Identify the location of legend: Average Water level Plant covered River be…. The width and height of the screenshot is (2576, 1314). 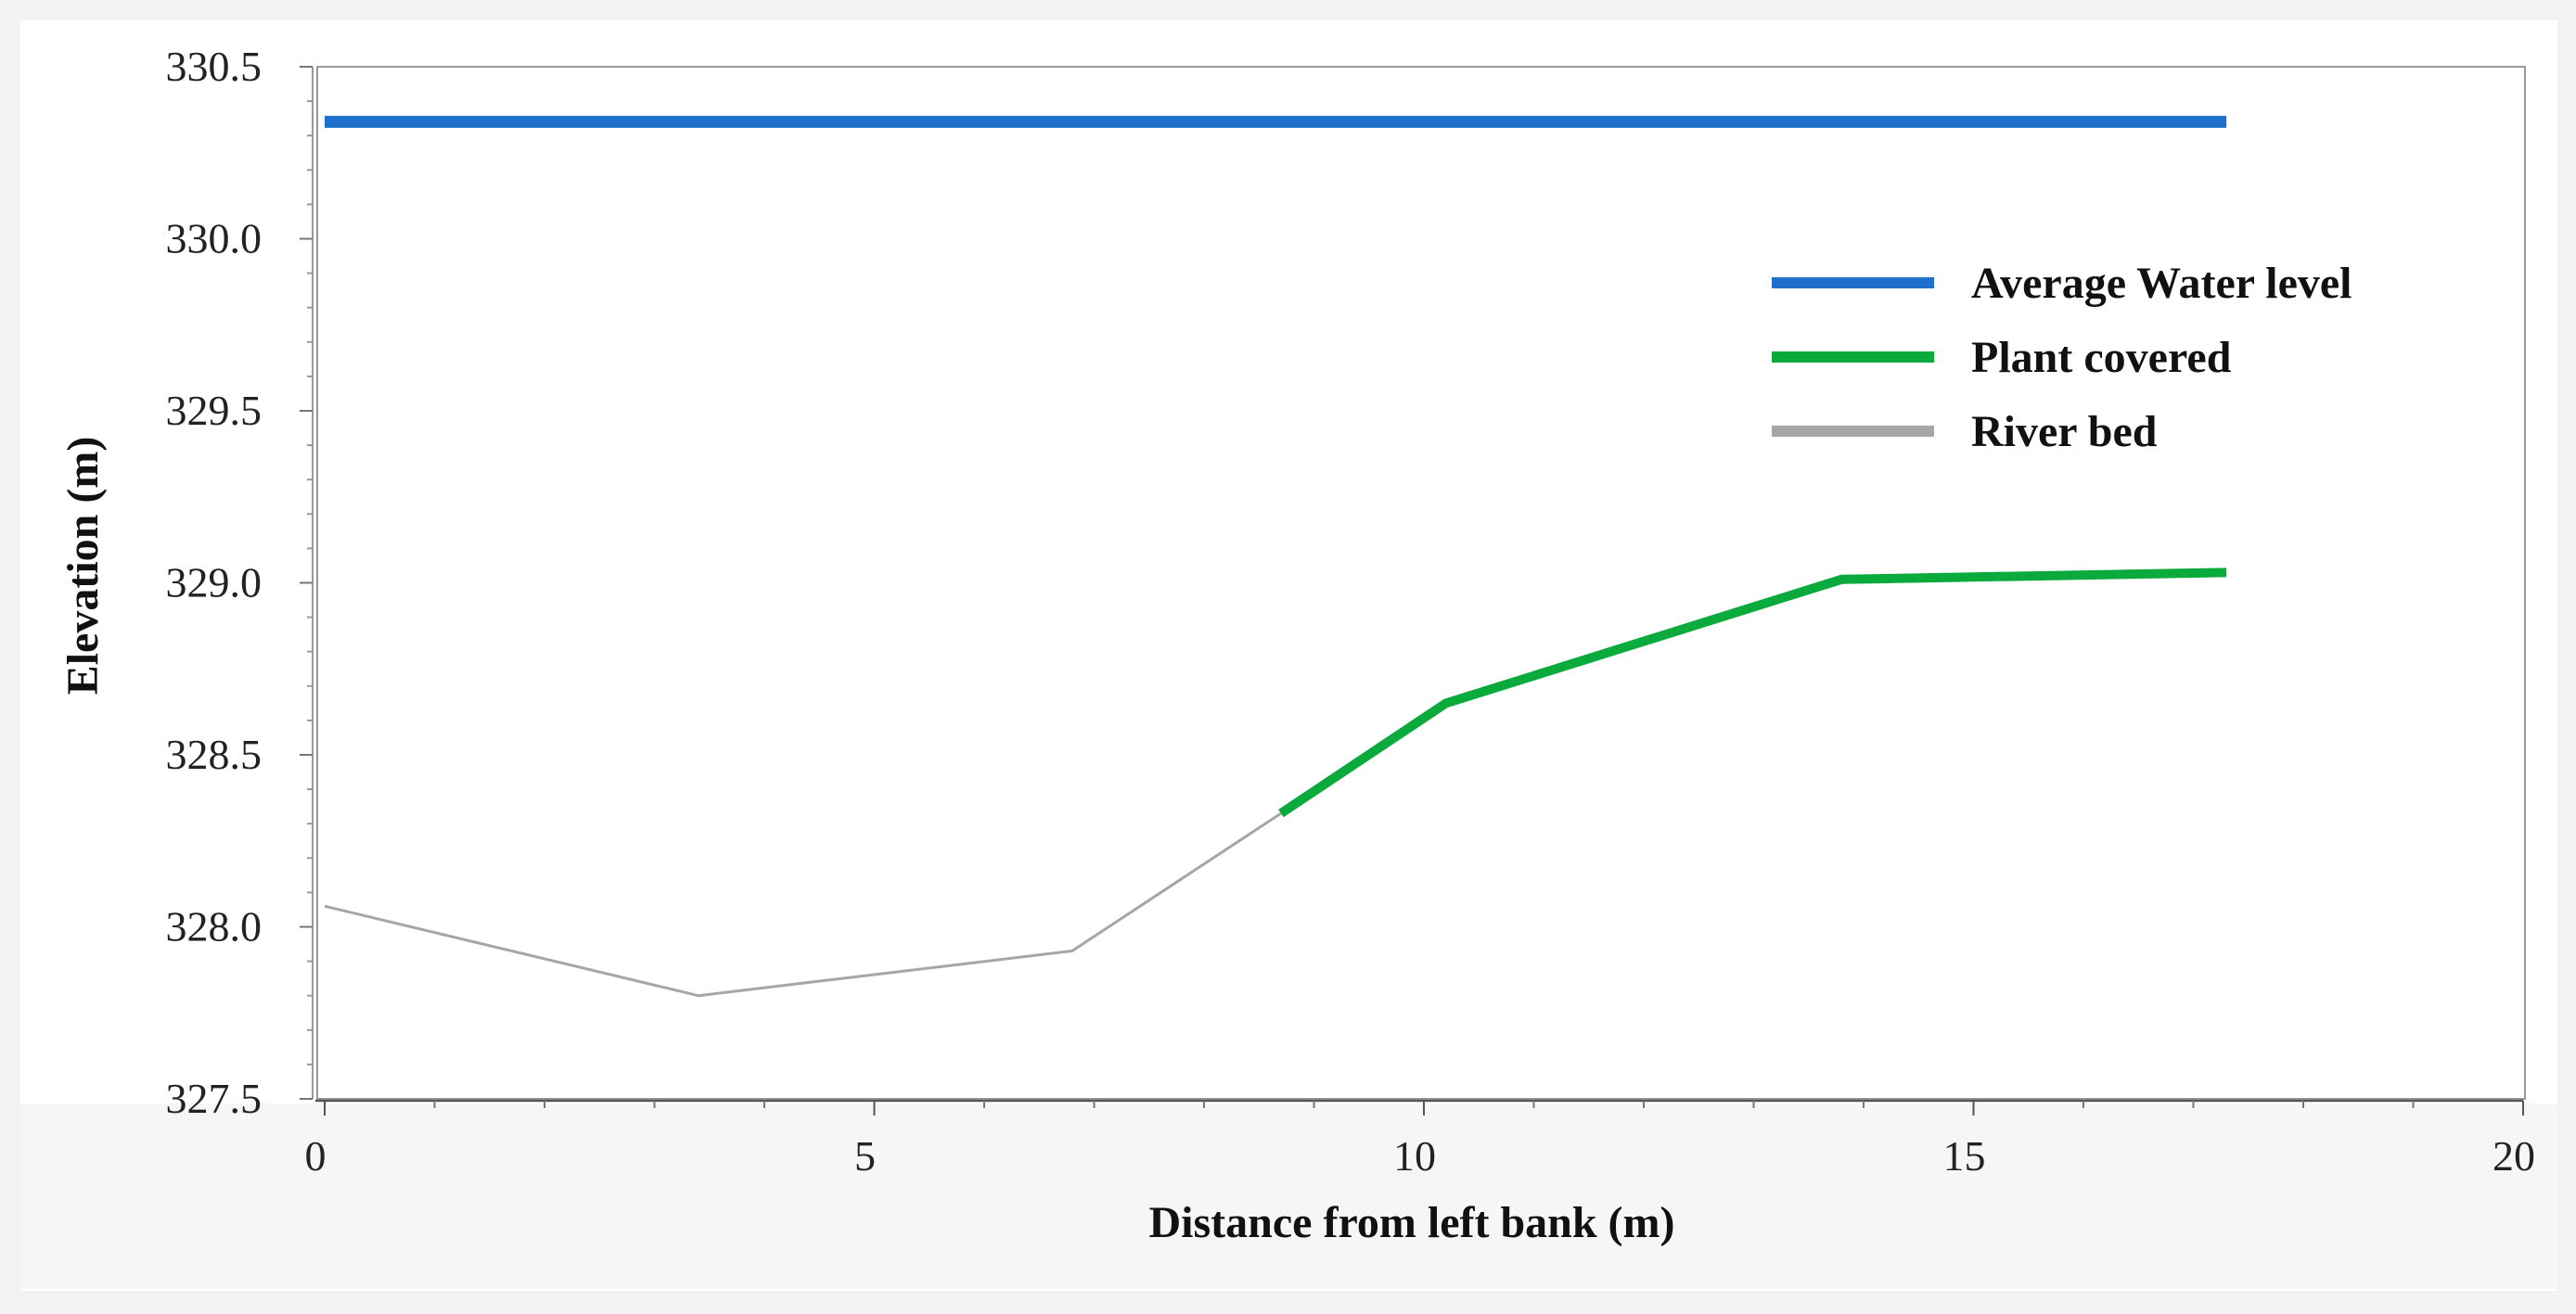
(2062, 357).